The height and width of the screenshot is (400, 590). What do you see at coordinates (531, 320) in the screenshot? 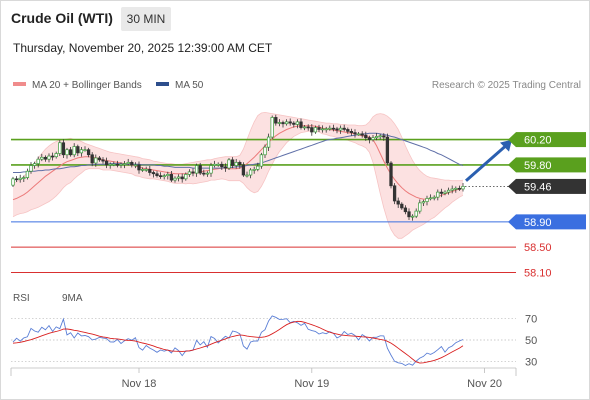
I see `rsi-tick-label: 70` at bounding box center [531, 320].